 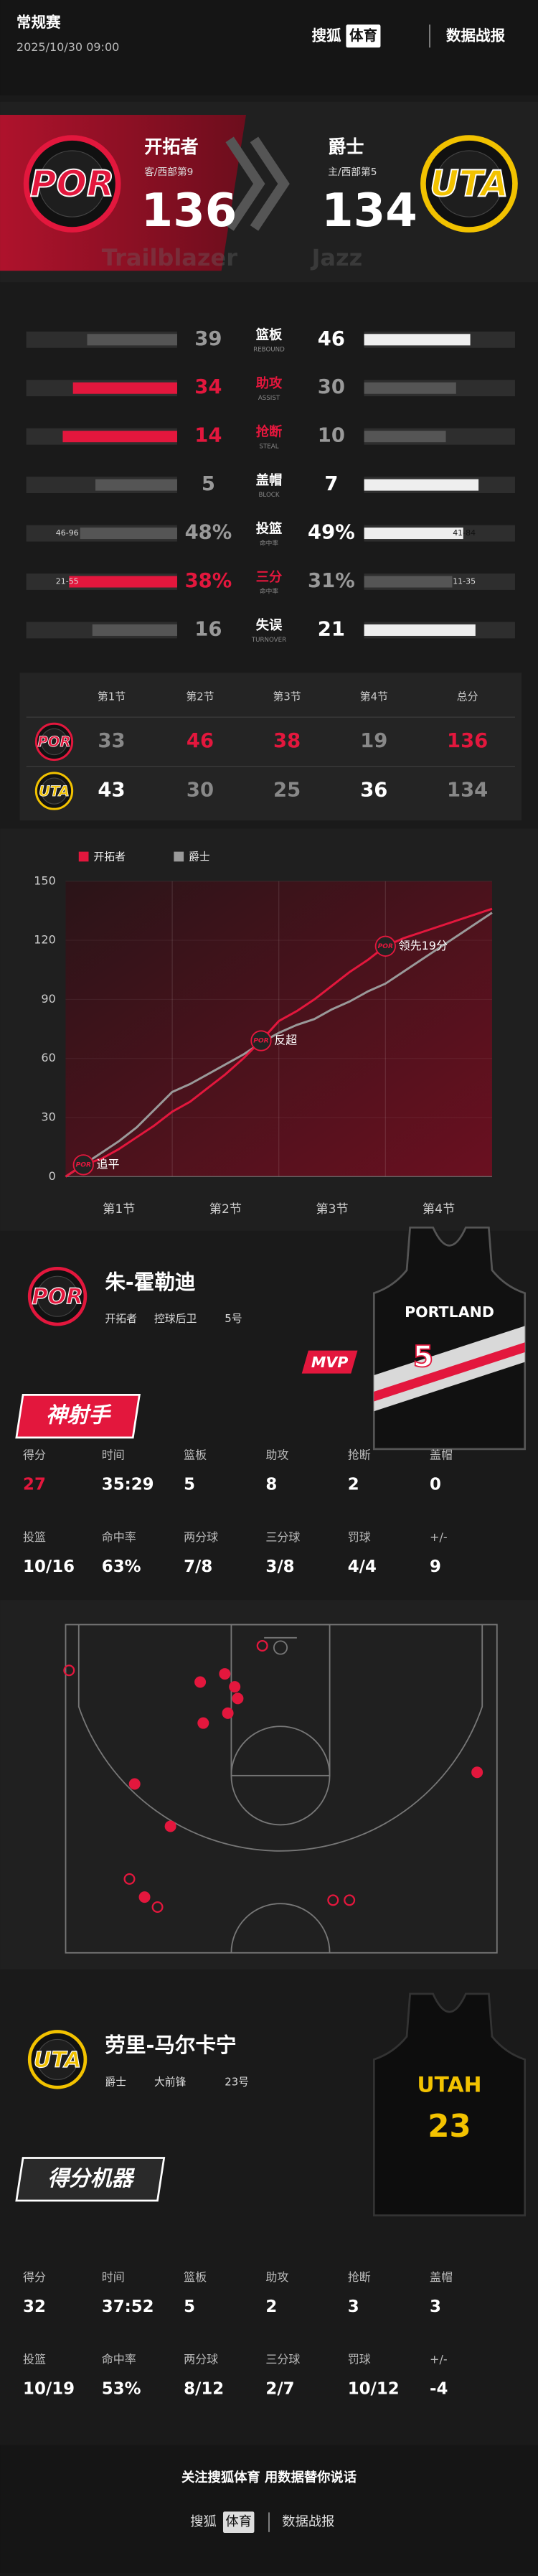 What do you see at coordinates (108, 1164) in the screenshot?
I see `annotation-label: 追平` at bounding box center [108, 1164].